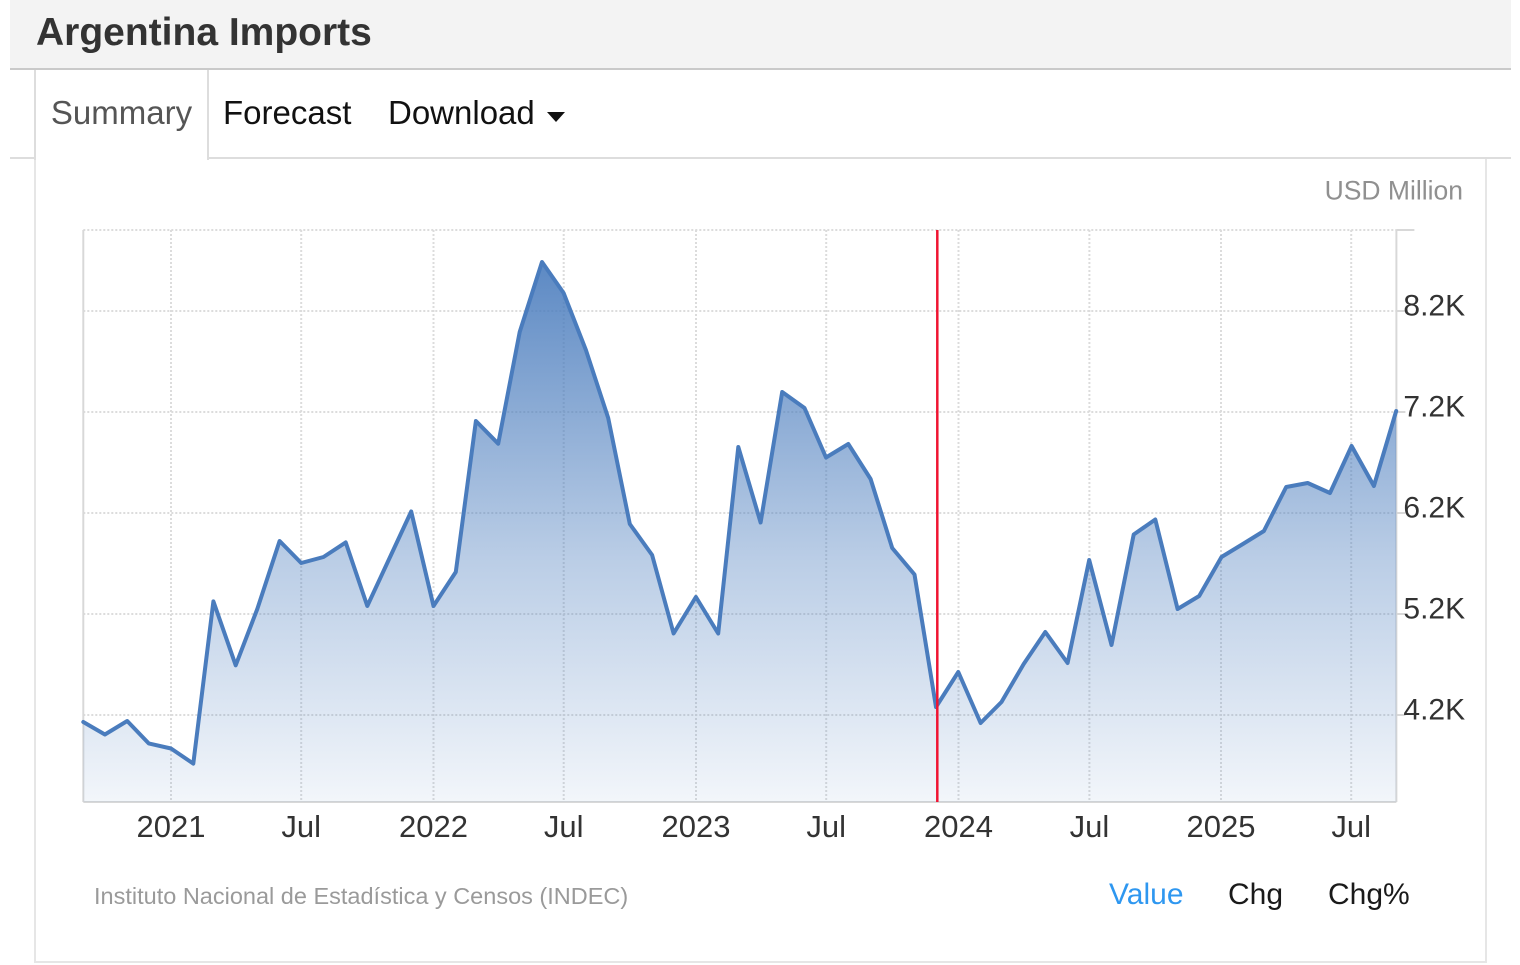 The width and height of the screenshot is (1520, 965). What do you see at coordinates (1434, 306) in the screenshot?
I see `svg-text: 8.2K` at bounding box center [1434, 306].